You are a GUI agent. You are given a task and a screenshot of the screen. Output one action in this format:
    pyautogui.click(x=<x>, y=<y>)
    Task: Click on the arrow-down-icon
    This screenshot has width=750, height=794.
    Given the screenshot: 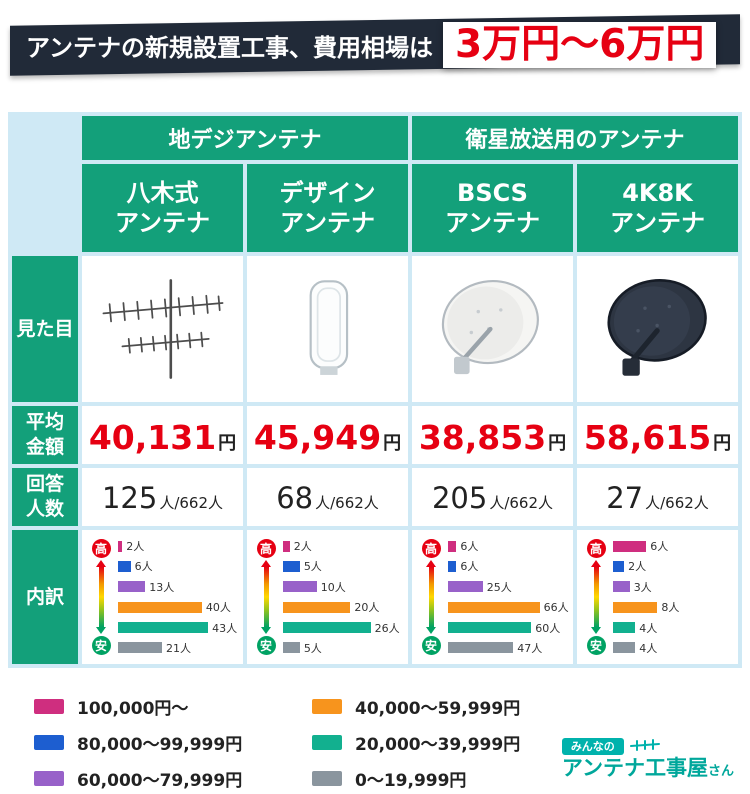 What is the action you would take?
    pyautogui.click(x=266, y=630)
    